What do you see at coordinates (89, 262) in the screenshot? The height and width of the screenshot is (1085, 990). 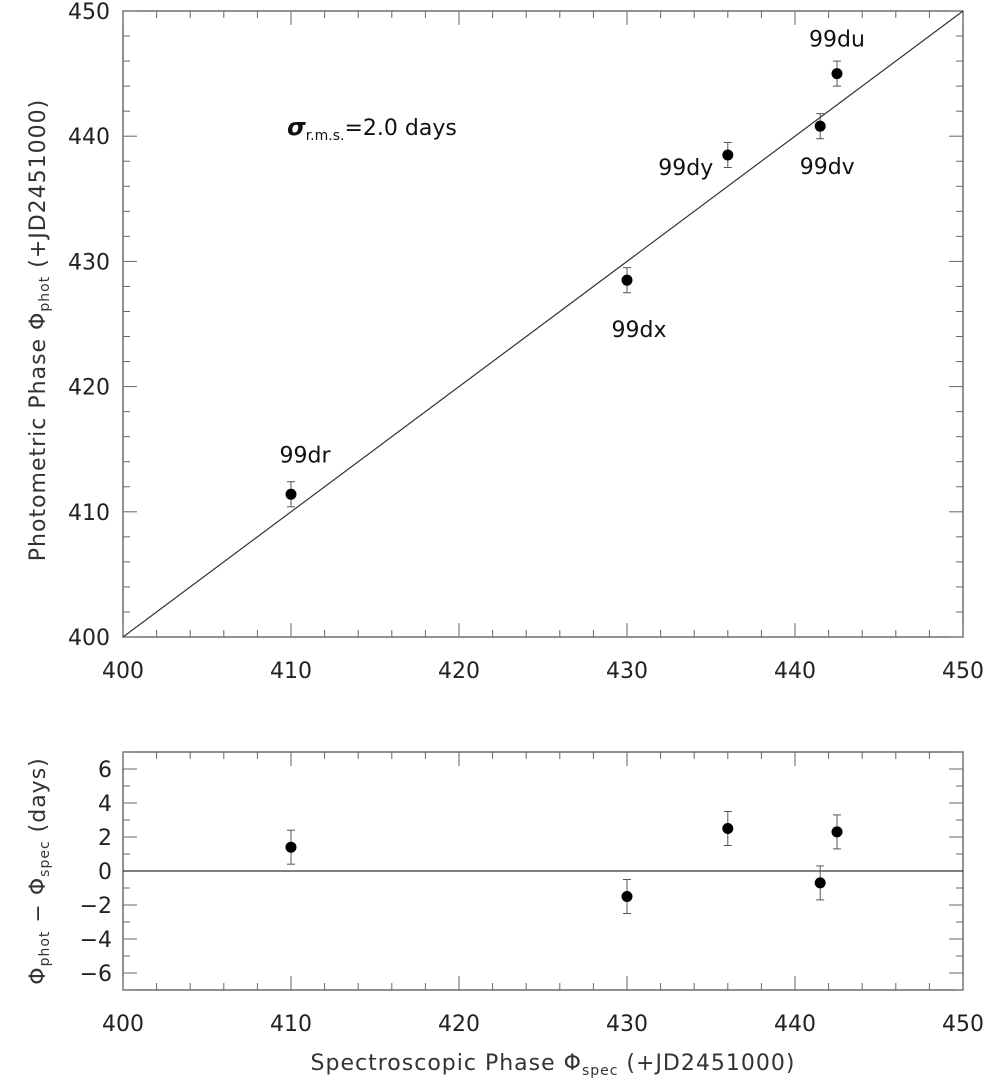 I see `y-tick-label: 430` at bounding box center [89, 262].